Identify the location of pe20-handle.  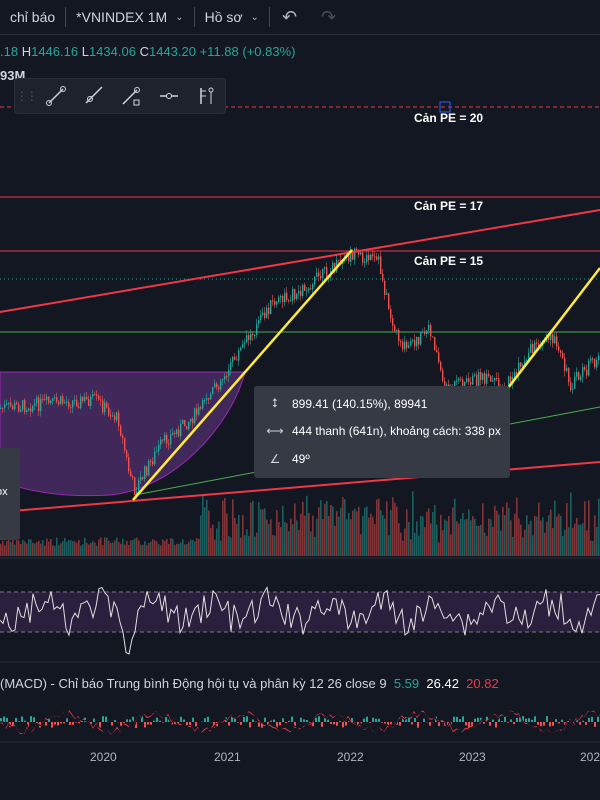
(445, 107).